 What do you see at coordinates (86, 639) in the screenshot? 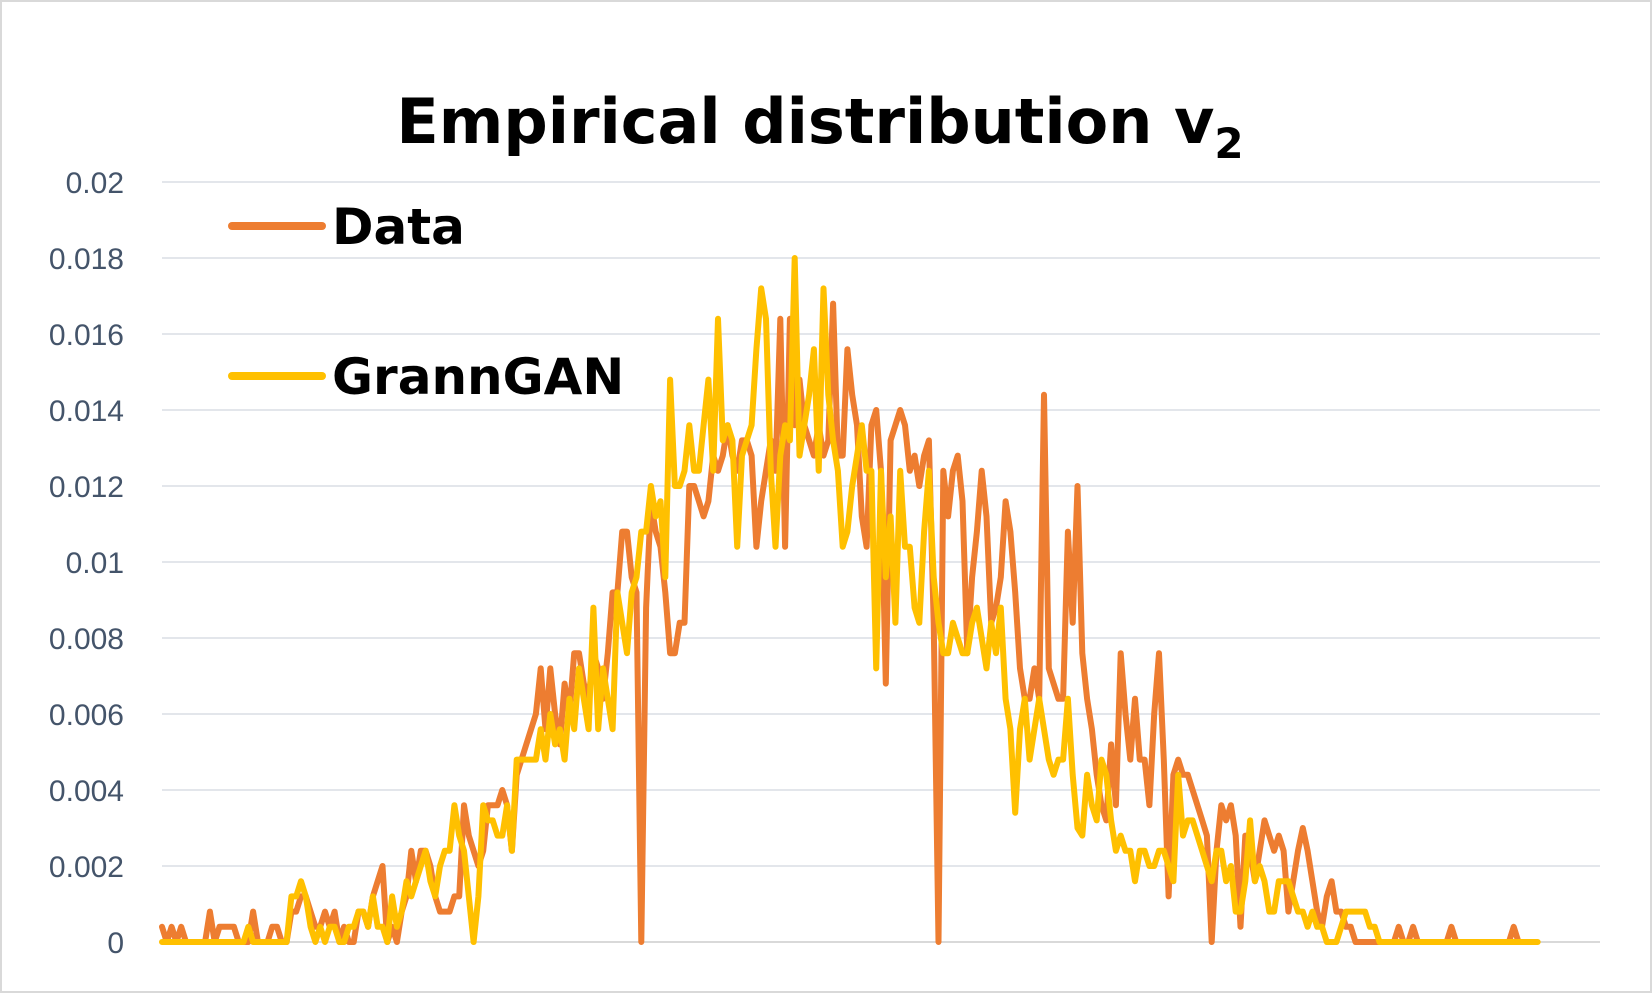
I see `y-tick-label: 0.008` at bounding box center [86, 639].